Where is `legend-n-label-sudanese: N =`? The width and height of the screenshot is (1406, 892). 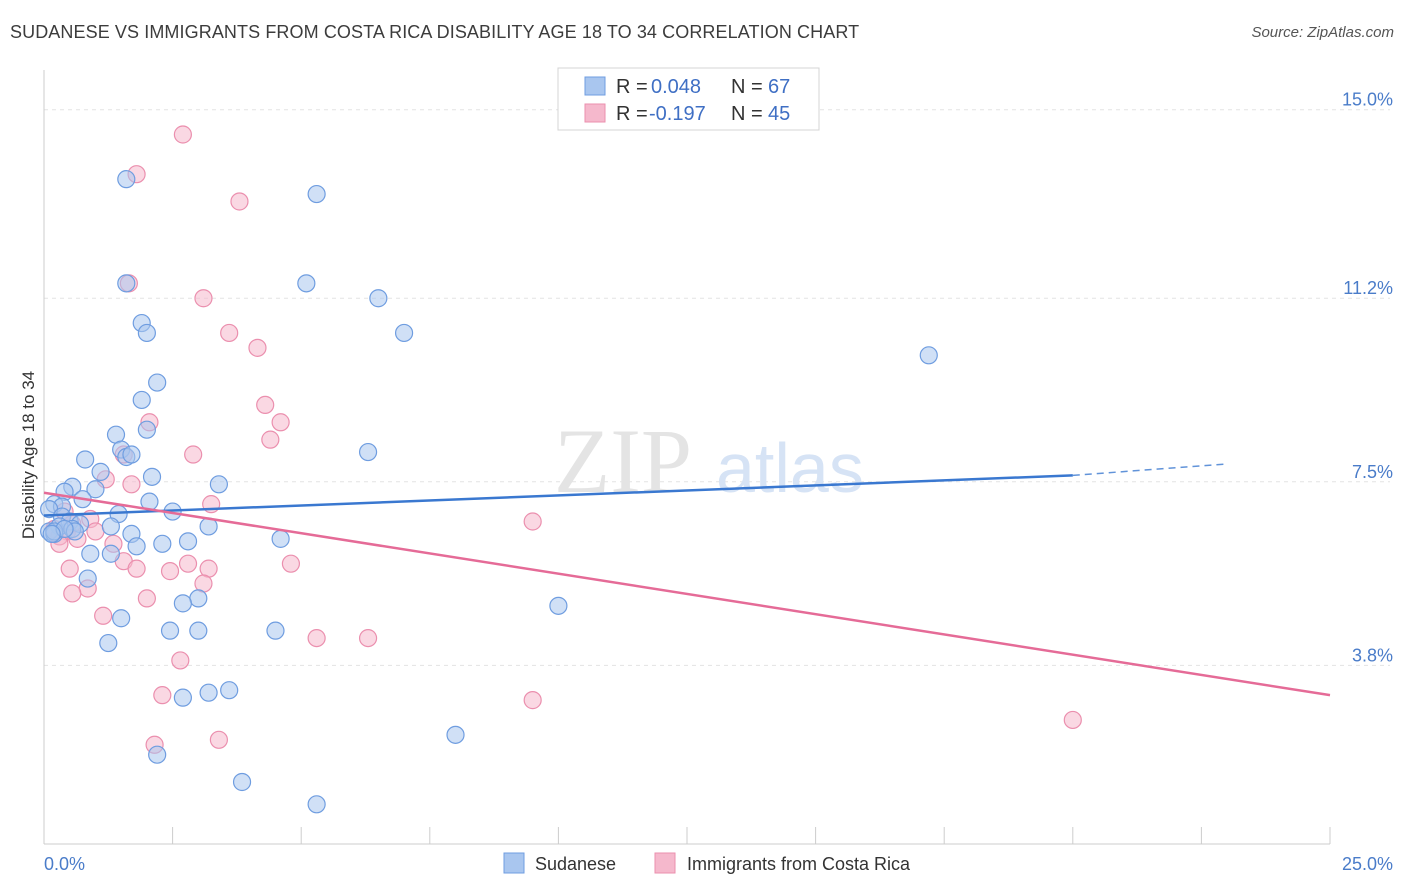 legend-n-label-sudanese: N = is located at coordinates (747, 87).